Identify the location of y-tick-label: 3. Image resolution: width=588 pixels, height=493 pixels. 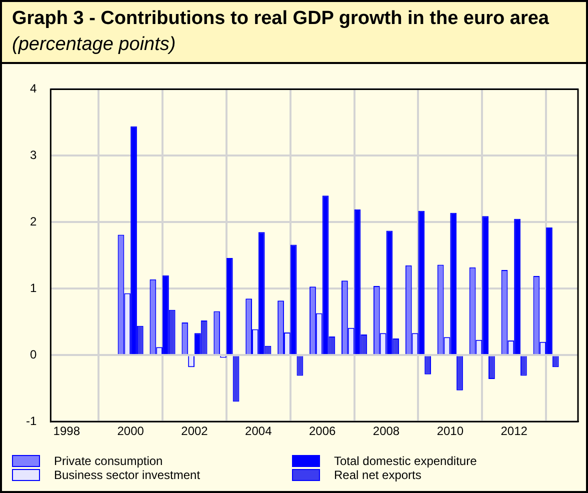
(33, 155).